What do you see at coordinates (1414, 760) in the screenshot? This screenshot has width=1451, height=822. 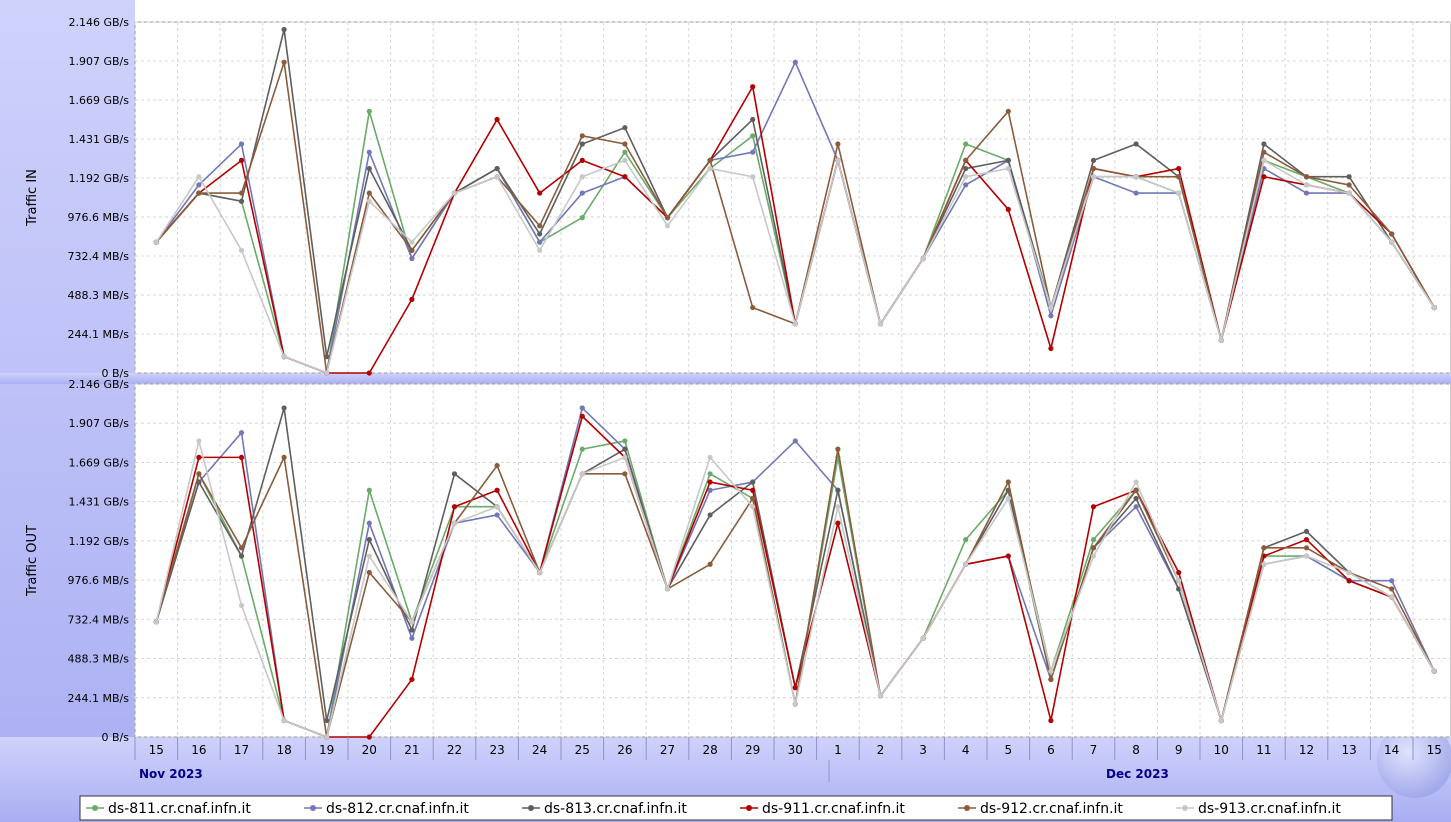 I see `globe-logo-icon` at bounding box center [1414, 760].